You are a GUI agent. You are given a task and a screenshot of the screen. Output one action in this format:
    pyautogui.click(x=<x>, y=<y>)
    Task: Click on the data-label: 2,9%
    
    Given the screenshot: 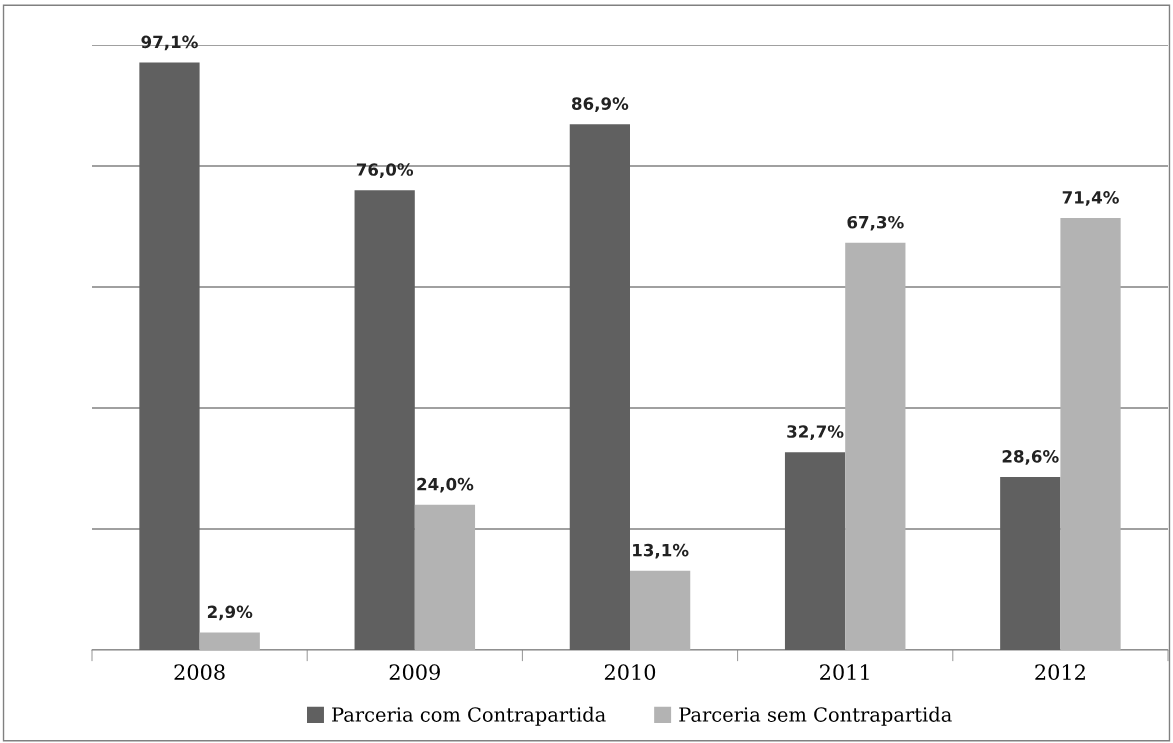 What is the action you would take?
    pyautogui.click(x=230, y=613)
    